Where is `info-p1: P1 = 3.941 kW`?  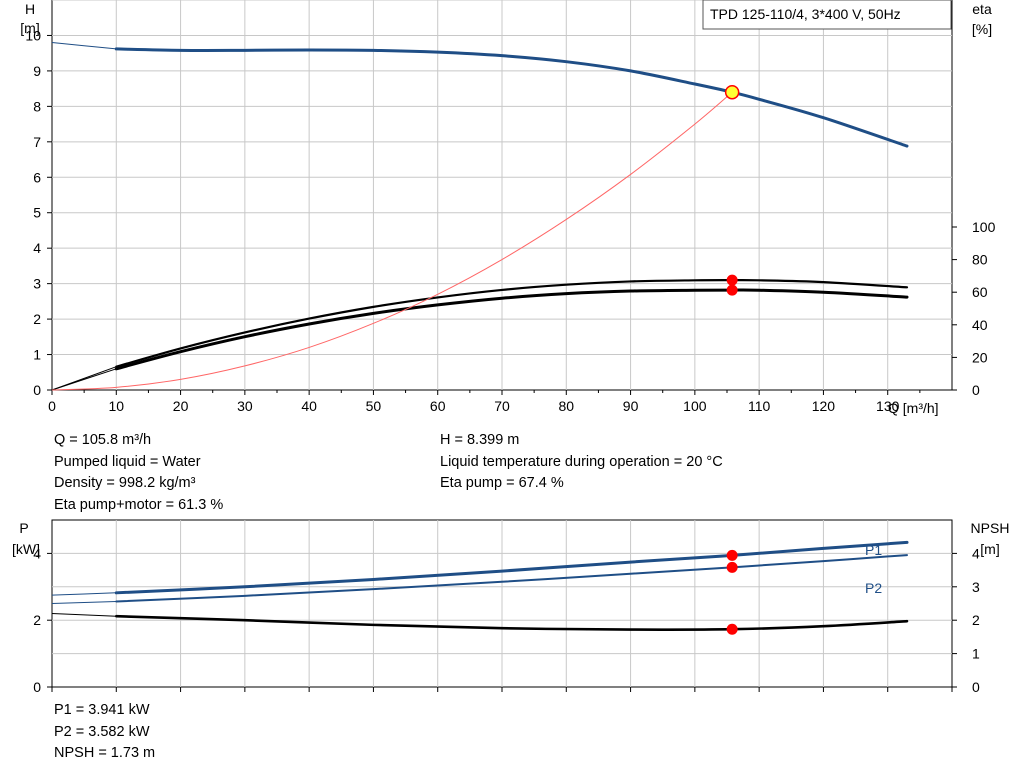 info-p1: P1 = 3.941 kW is located at coordinates (102, 710).